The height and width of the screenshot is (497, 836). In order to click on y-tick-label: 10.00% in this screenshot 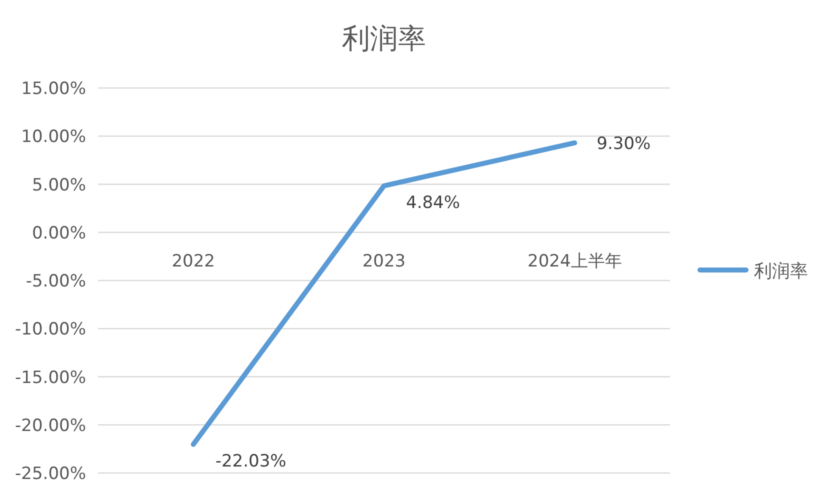, I will do `click(53, 137)`.